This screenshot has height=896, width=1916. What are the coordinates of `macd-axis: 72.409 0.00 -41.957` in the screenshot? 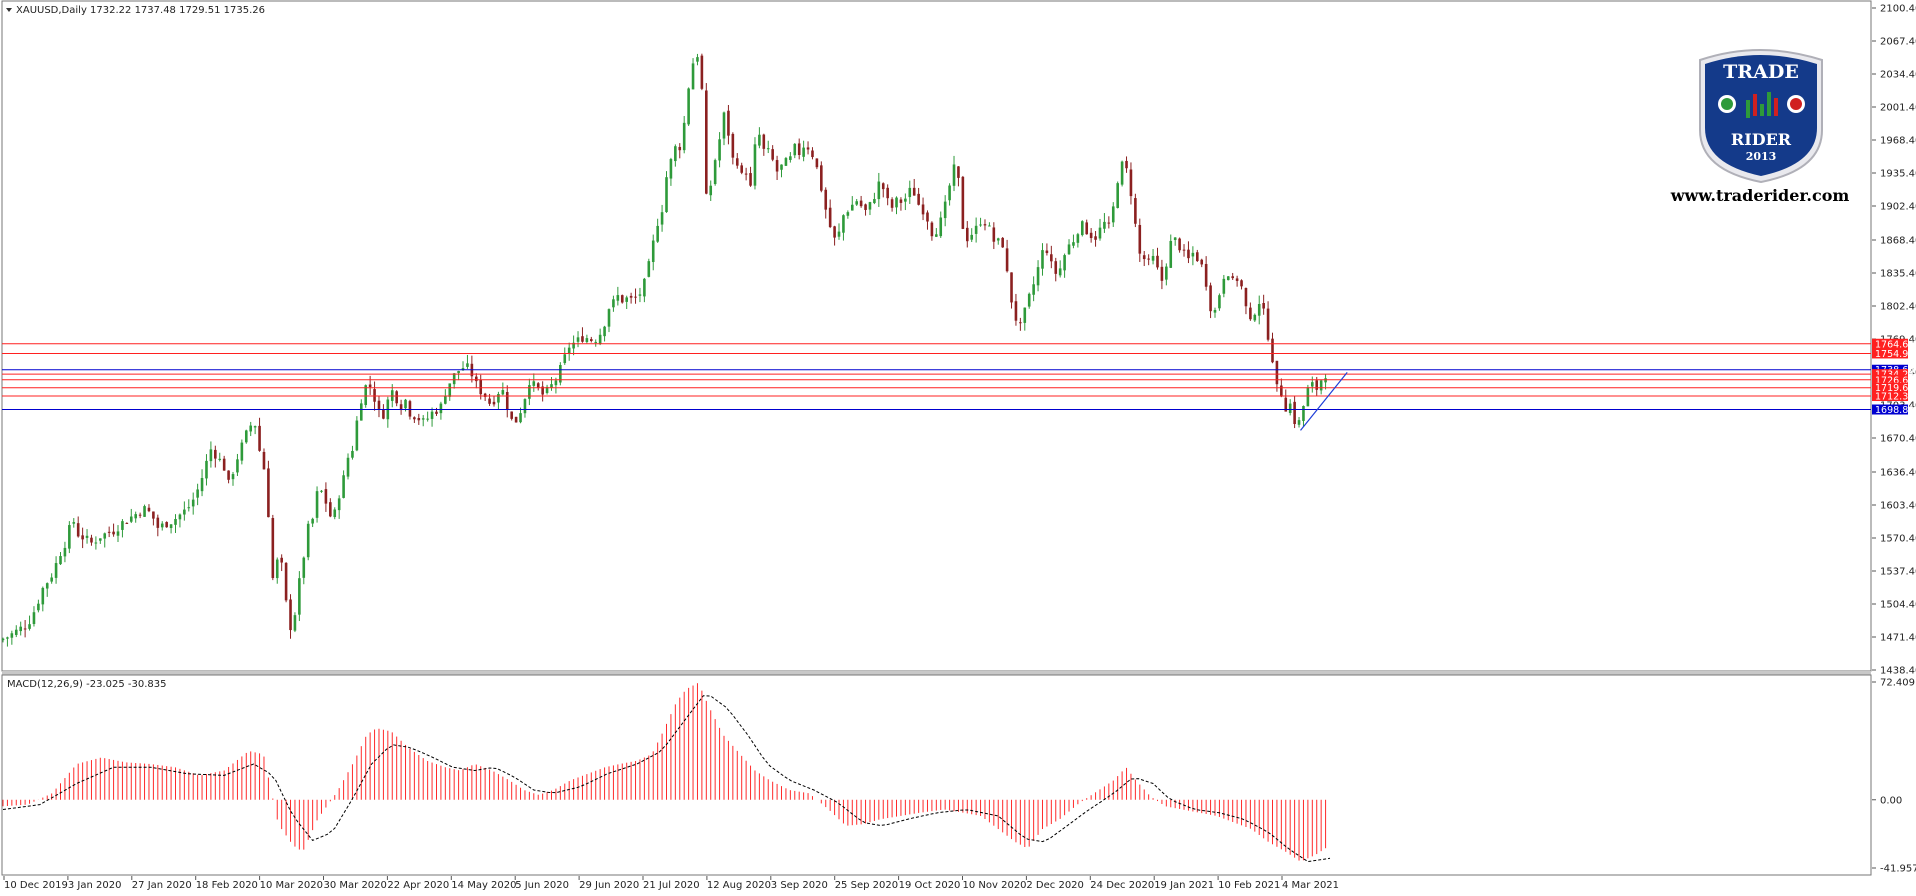 It's located at (1894, 776).